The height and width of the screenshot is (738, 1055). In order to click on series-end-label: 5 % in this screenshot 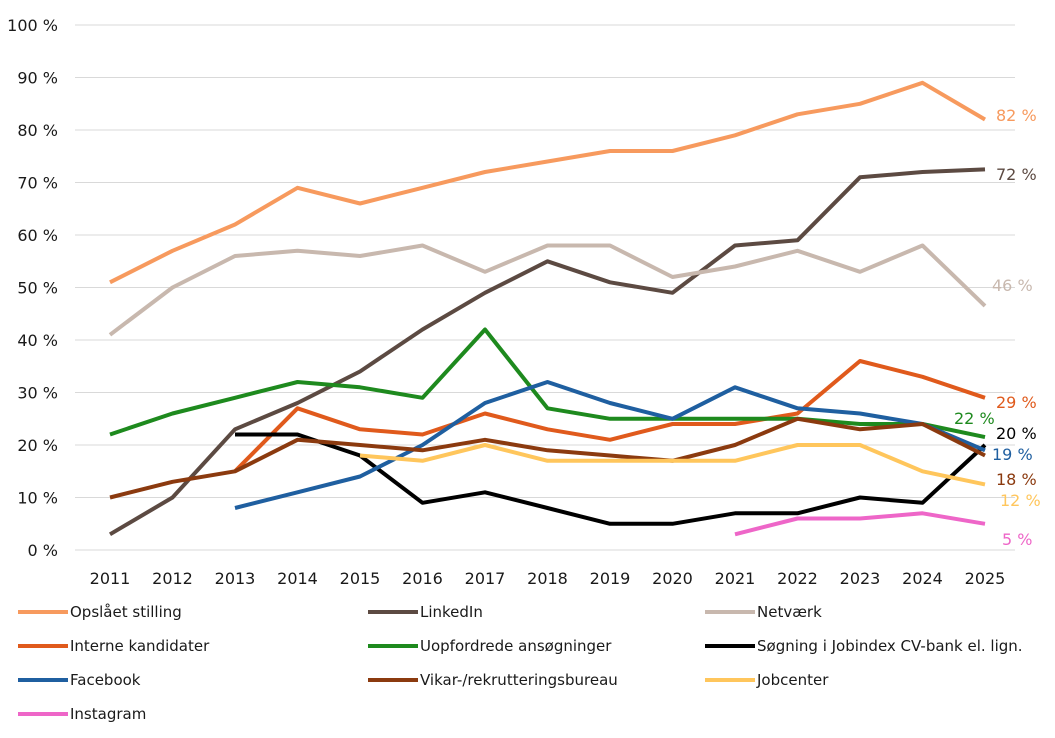, I will do `click(1017, 539)`.